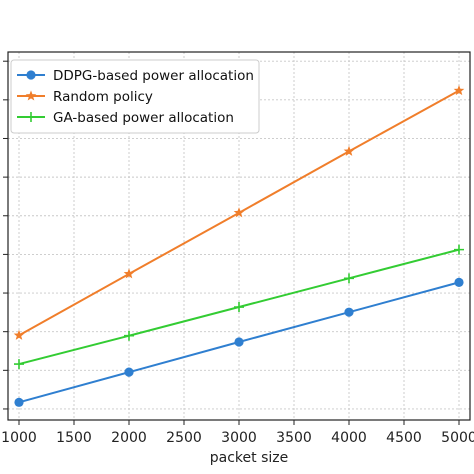  Describe the element at coordinates (143, 118) in the screenshot. I see `legend-label: GA-based power allocation` at that location.